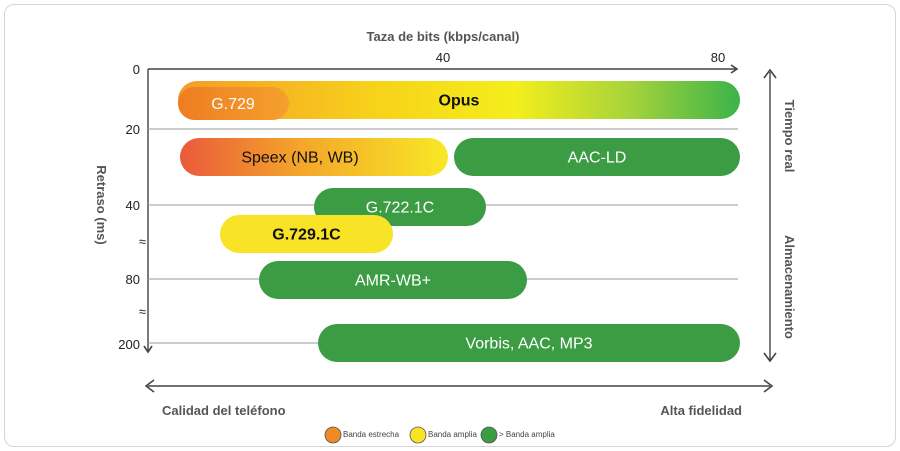 This screenshot has width=900, height=451. Describe the element at coordinates (142, 241) in the screenshot. I see `y-break-1: ≈` at that location.